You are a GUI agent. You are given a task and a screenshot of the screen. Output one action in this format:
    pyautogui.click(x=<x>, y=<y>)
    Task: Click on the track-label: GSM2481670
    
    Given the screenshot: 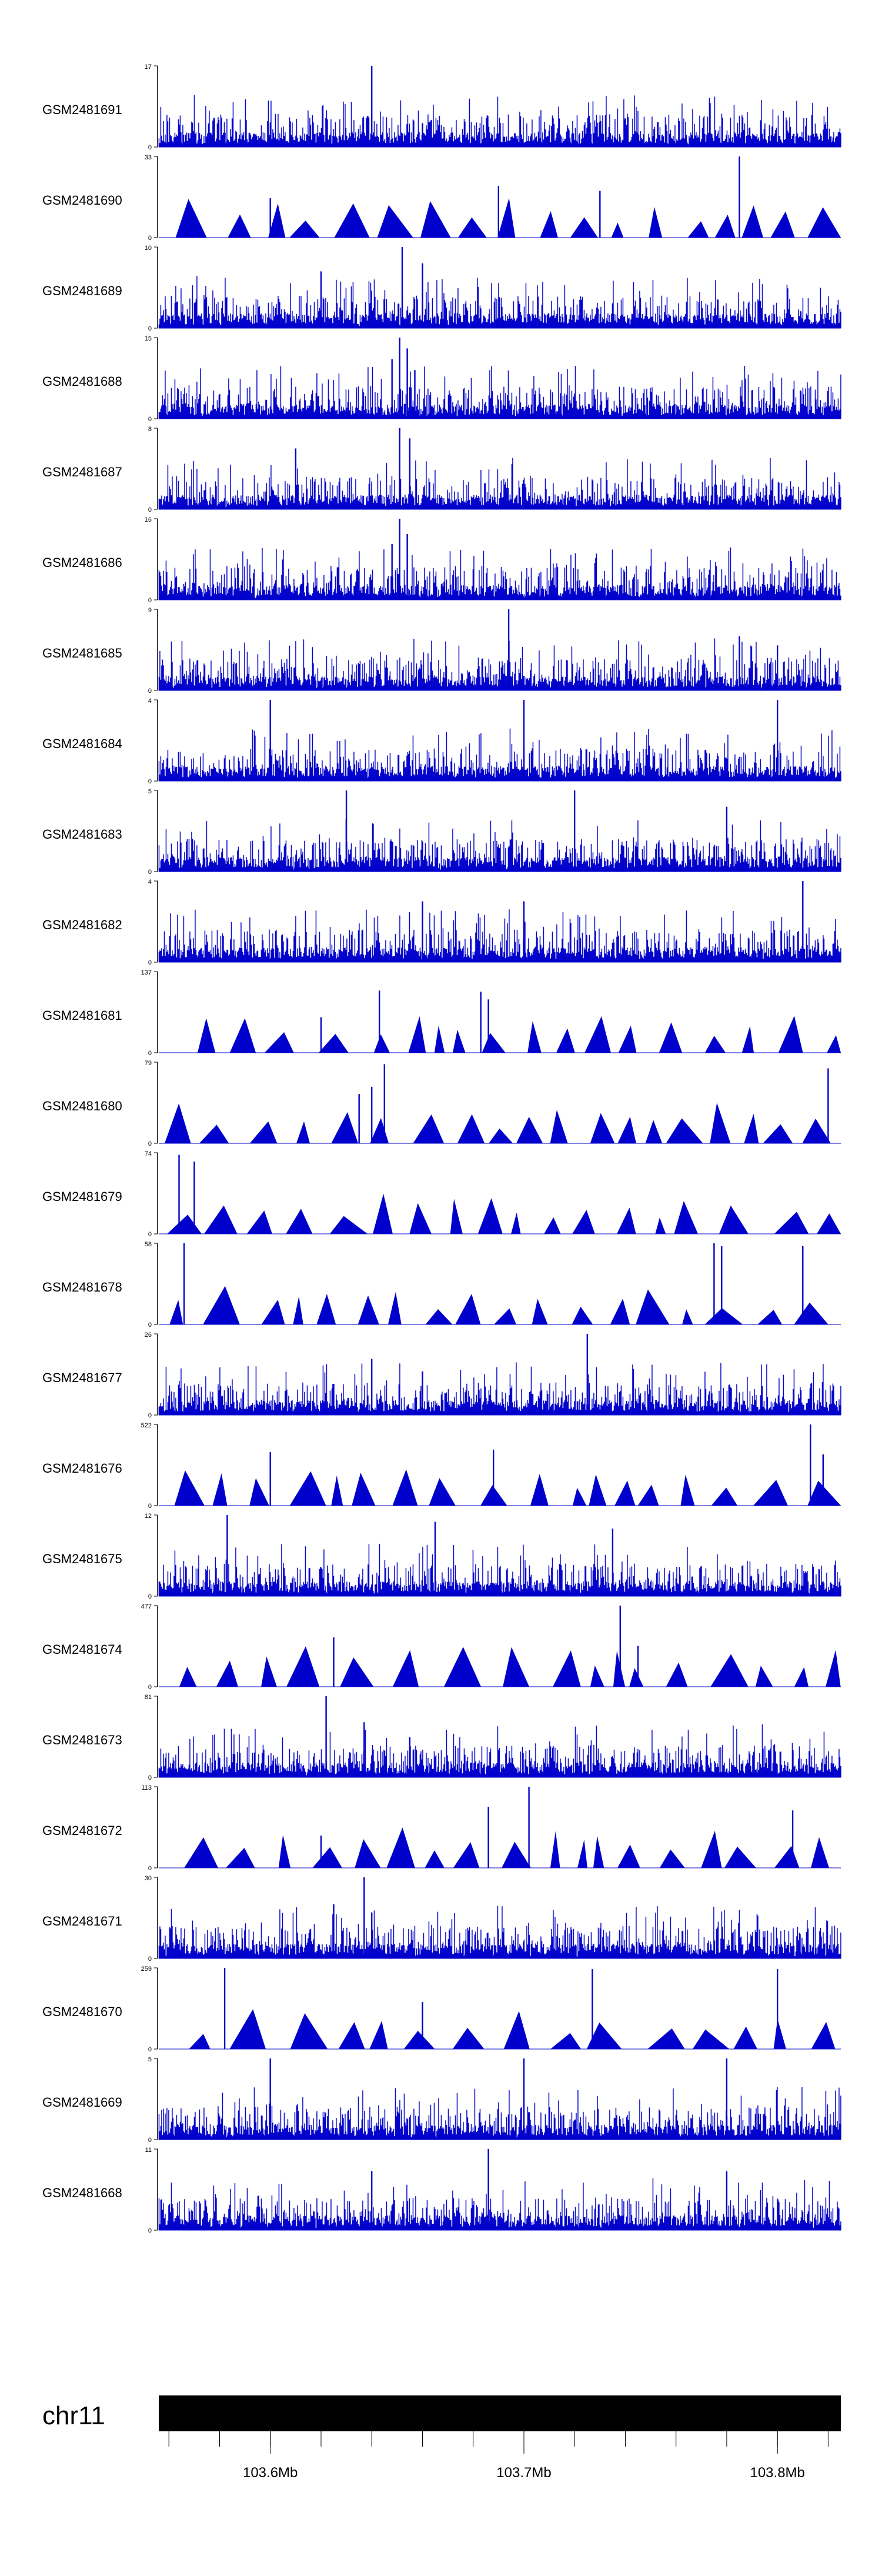 What is the action you would take?
    pyautogui.click(x=82, y=2011)
    